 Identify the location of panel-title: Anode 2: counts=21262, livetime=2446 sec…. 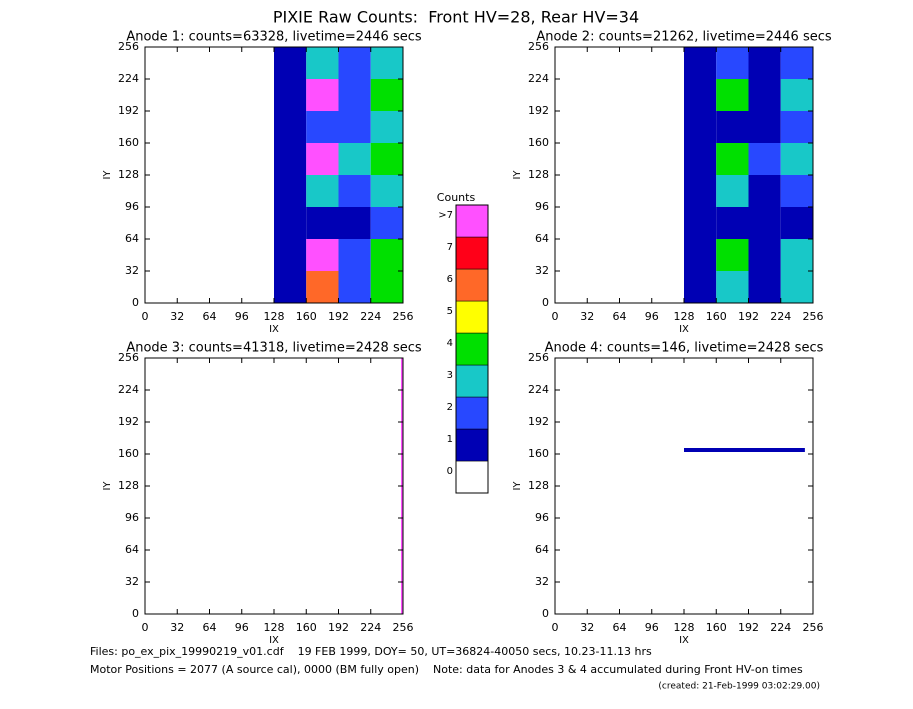
(684, 37).